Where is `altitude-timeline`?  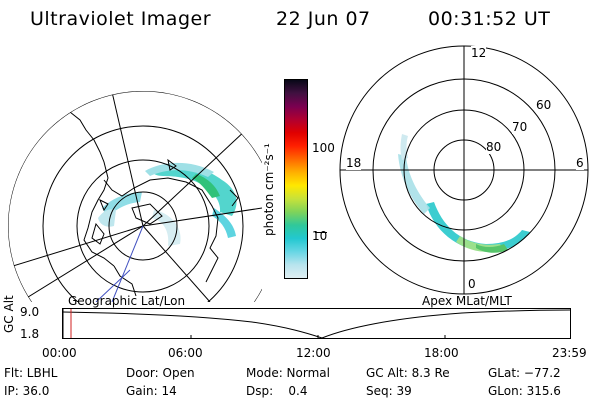
altitude-timeline is located at coordinates (316, 323).